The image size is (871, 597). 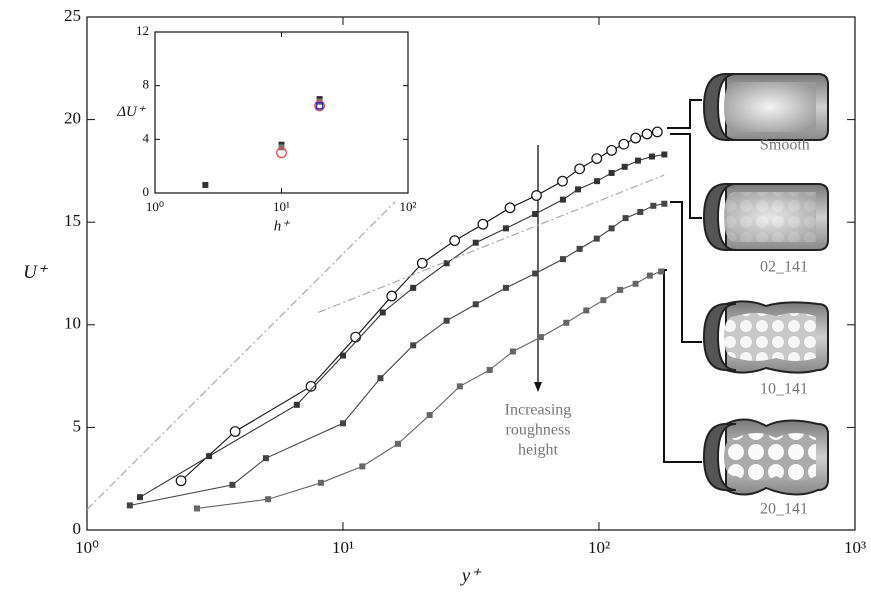 I want to click on x-axis-label: h⁺, so click(x=282, y=226).